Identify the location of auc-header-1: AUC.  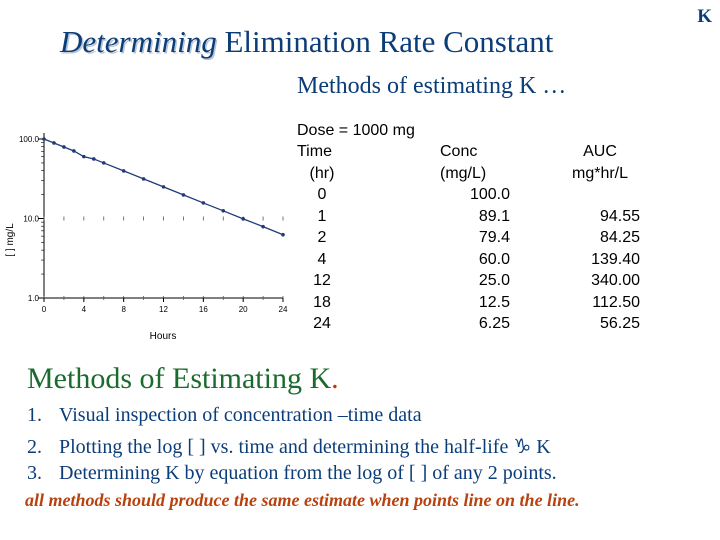
(600, 151).